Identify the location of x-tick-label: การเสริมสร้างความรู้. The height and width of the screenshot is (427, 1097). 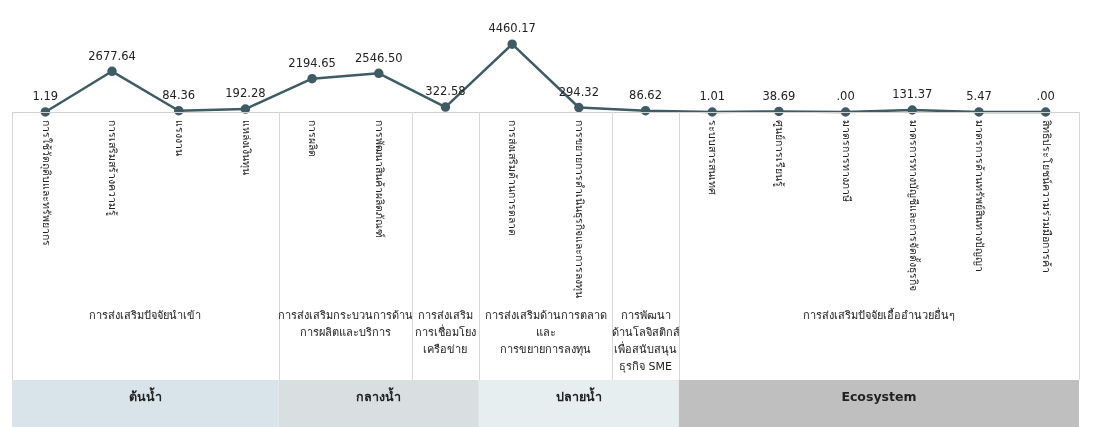
(113, 168).